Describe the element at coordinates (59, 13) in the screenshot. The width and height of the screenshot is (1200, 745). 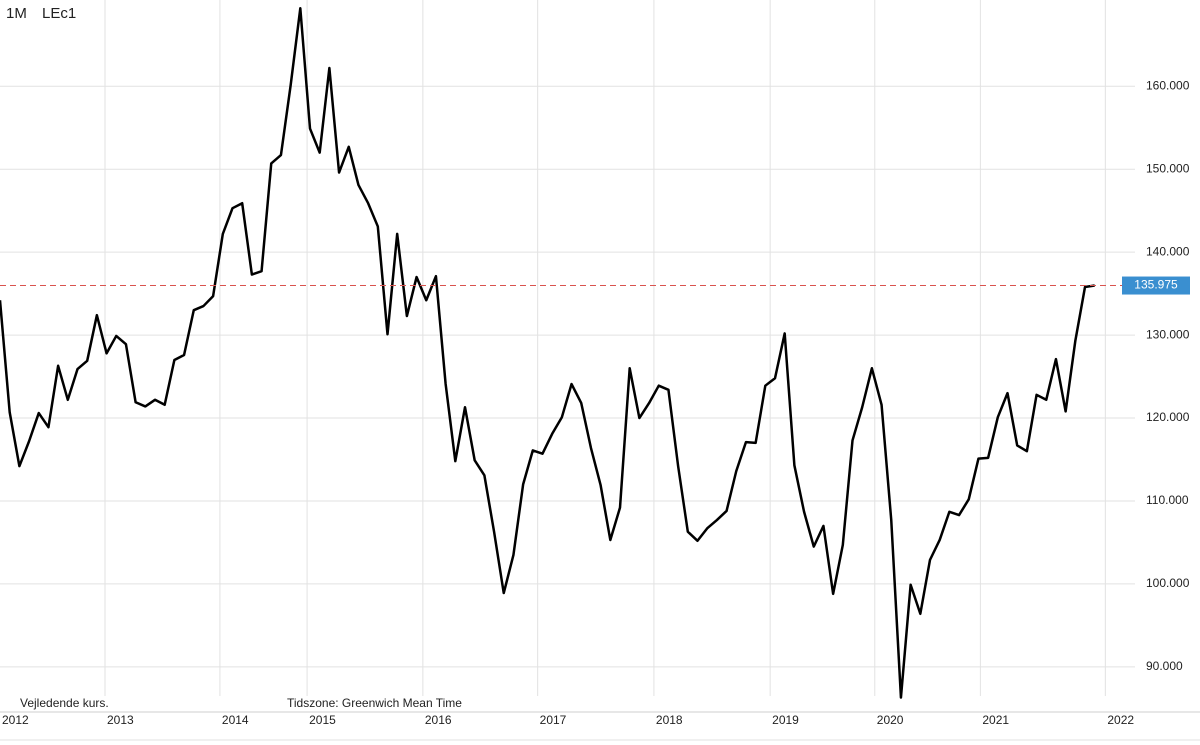
I see `symbol-label: LEc1` at that location.